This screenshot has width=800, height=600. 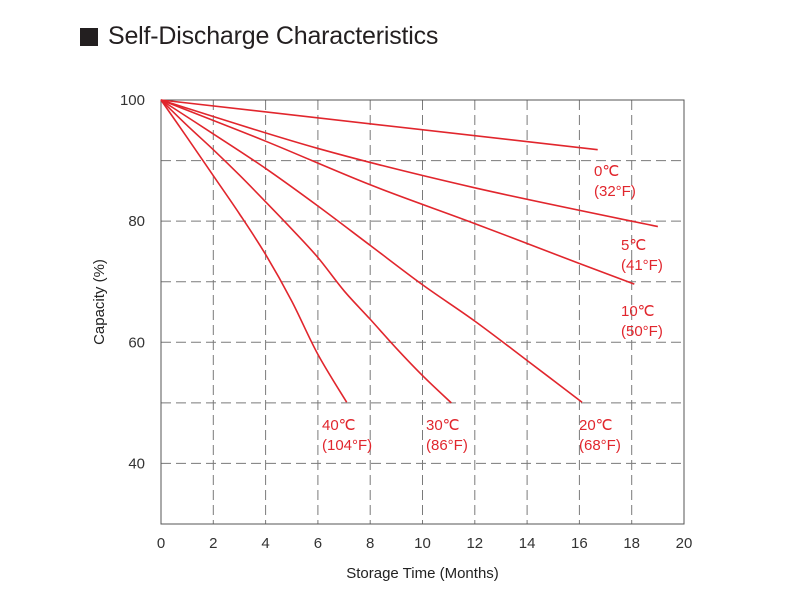 What do you see at coordinates (136, 463) in the screenshot?
I see `y-tick-label: 40` at bounding box center [136, 463].